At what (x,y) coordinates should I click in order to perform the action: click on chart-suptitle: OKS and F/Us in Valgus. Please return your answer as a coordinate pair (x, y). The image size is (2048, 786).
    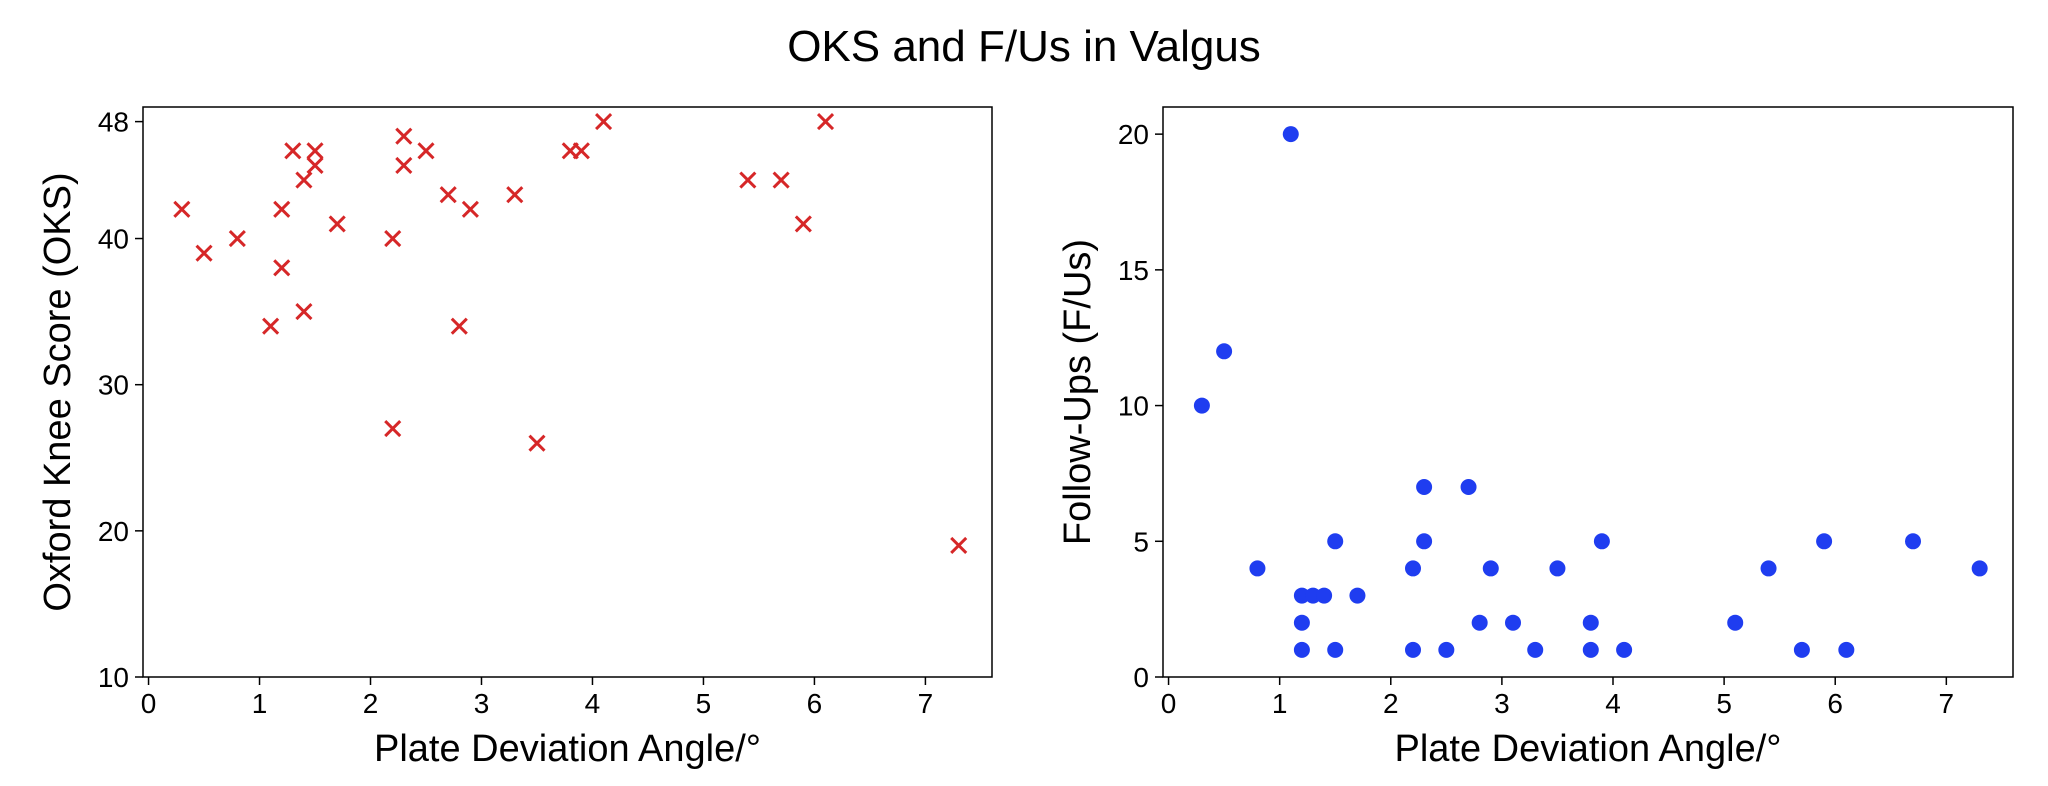
    Looking at the image, I should click on (1024, 46).